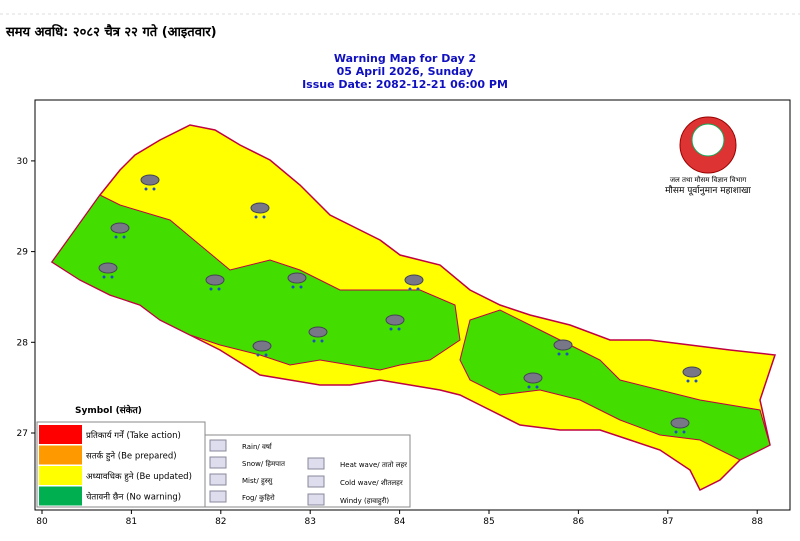  What do you see at coordinates (23, 343) in the screenshot?
I see `y-tick-label: 28` at bounding box center [23, 343].